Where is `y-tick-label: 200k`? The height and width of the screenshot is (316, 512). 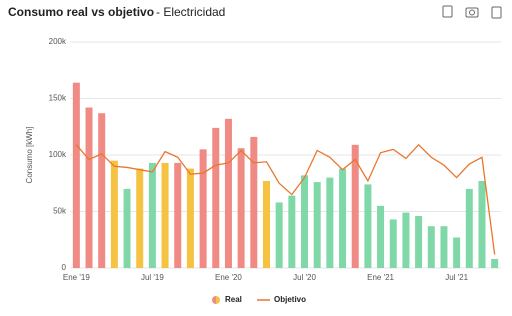
y-tick-label: 200k is located at coordinates (58, 41).